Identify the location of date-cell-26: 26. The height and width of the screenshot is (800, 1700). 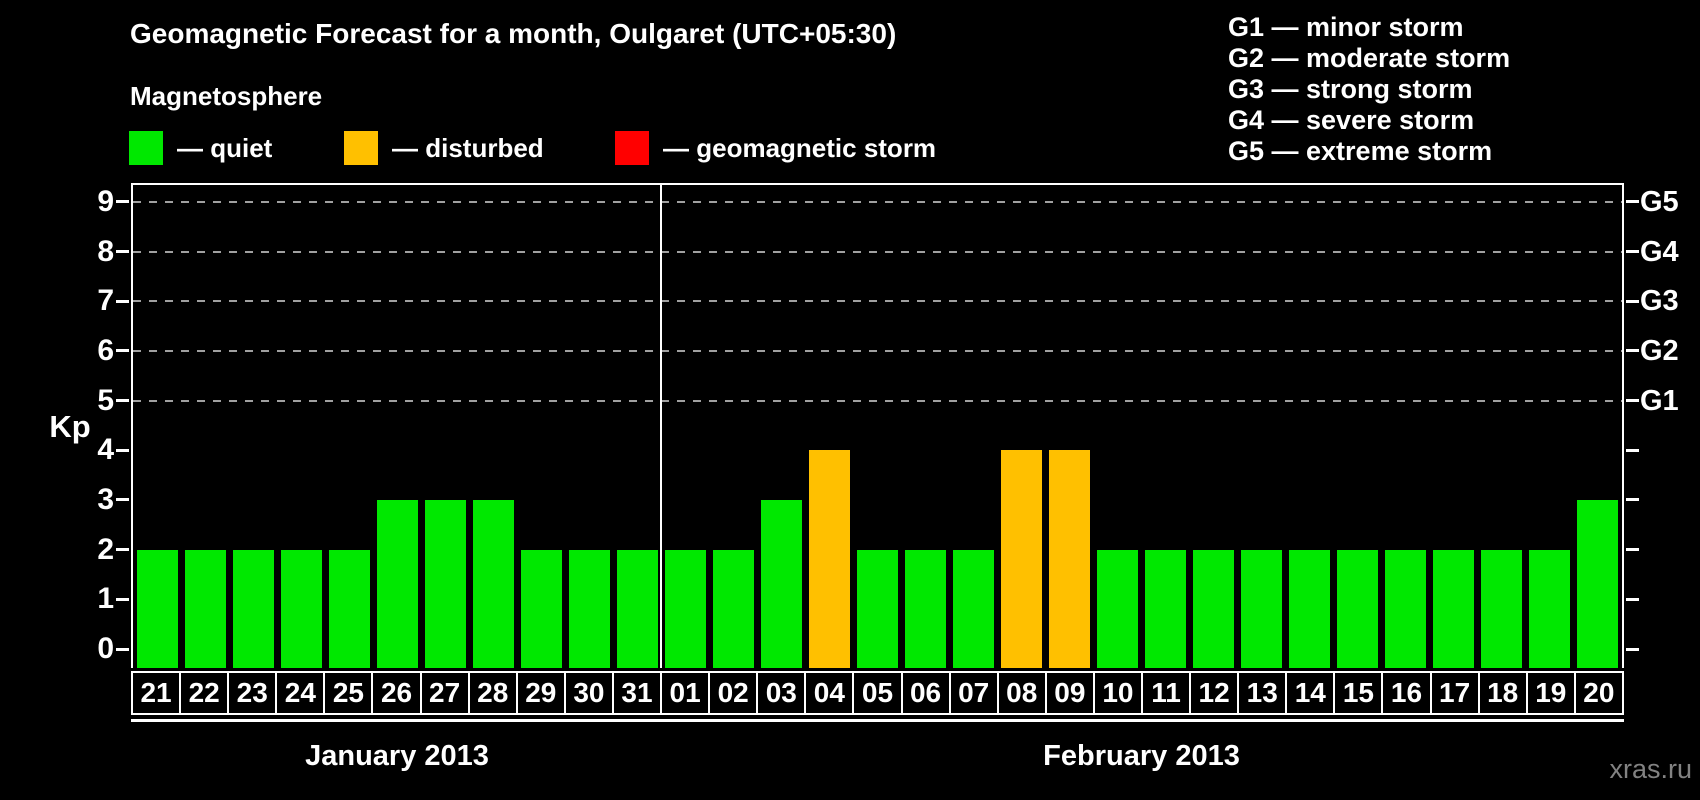
(396, 693).